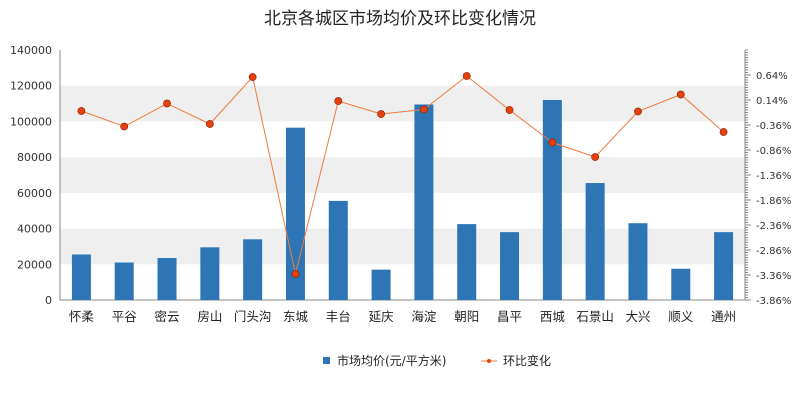 Image resolution: width=800 pixels, height=400 pixels. I want to click on y-right-tick-label: -1.86%, so click(773, 201).